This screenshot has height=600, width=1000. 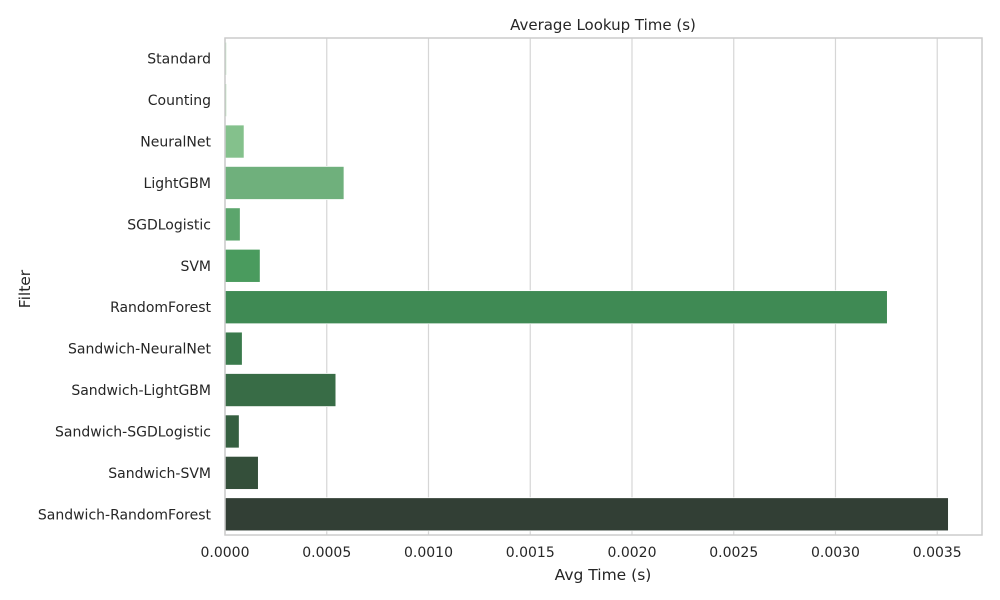 I want to click on y-tick-label: Sandwich-RandomForest, so click(x=125, y=515).